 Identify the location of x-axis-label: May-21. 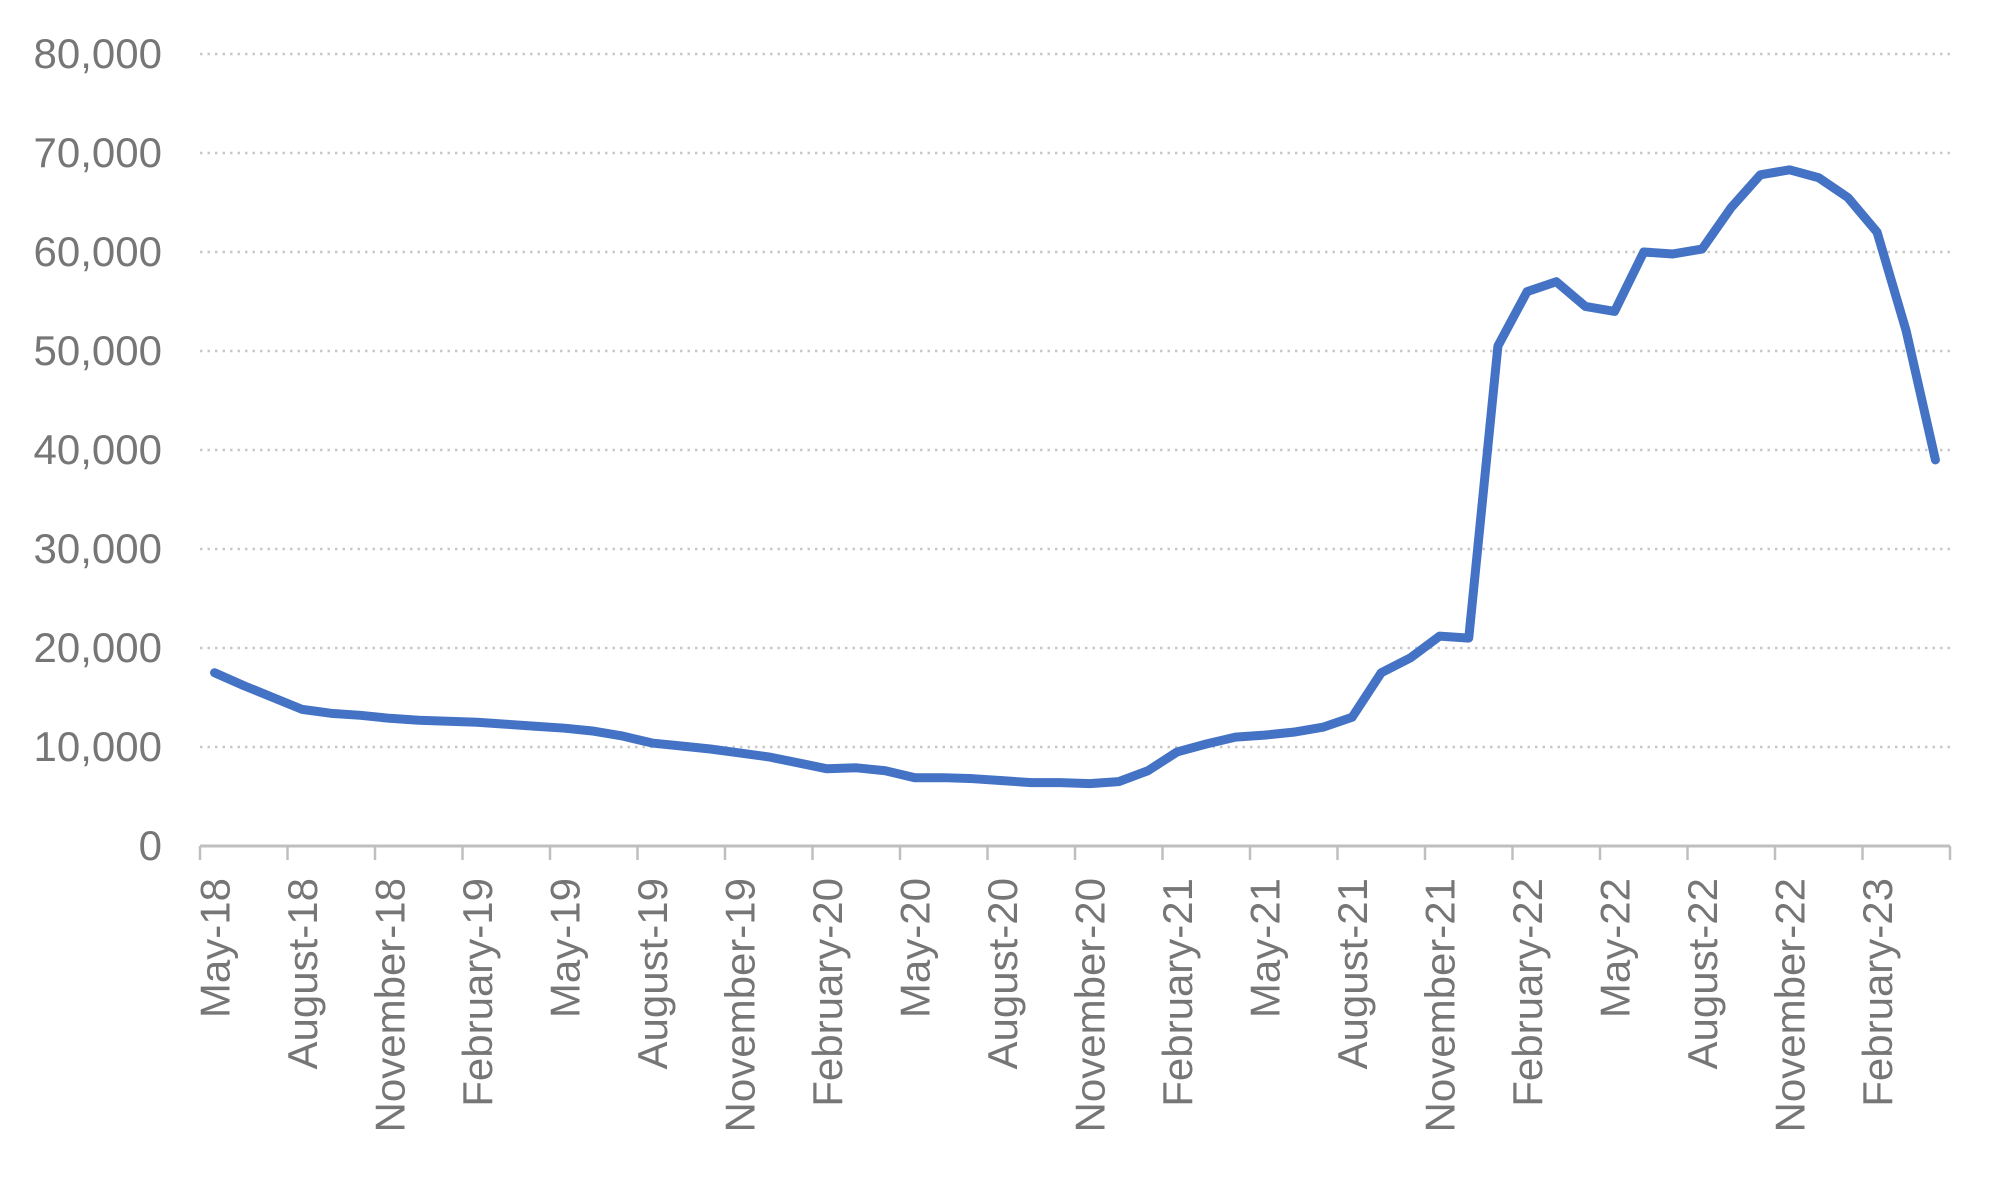
(1265, 948).